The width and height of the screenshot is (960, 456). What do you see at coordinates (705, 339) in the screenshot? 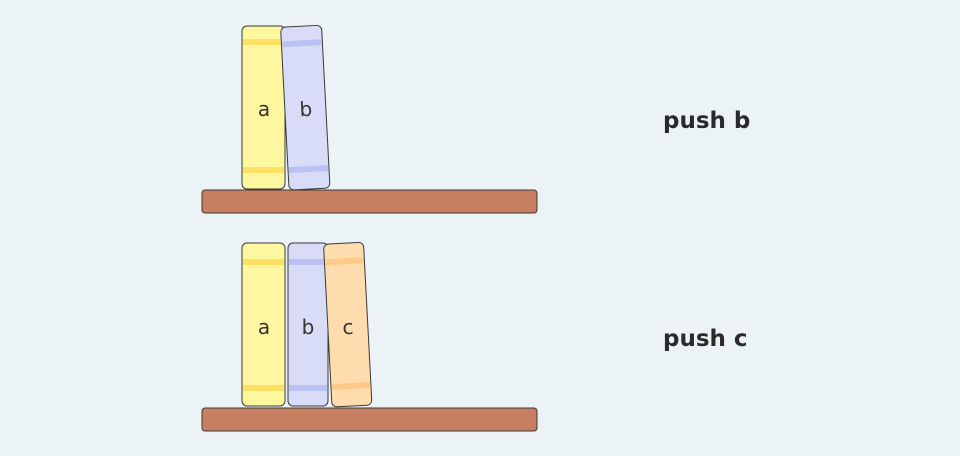
I see `step-caption: push c` at bounding box center [705, 339].